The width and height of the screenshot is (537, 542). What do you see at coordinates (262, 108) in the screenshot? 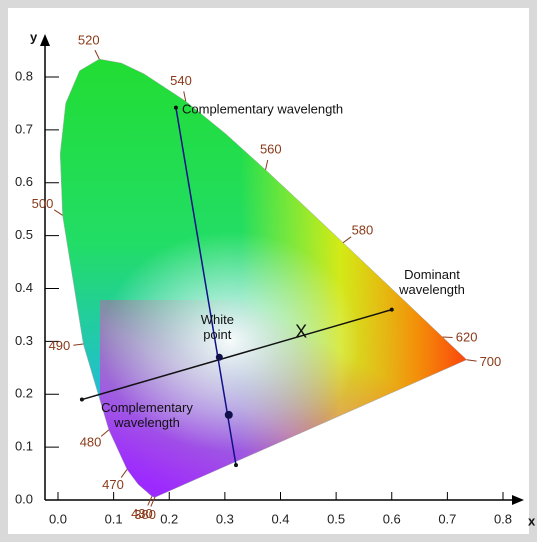
I see `complementary-top-label: Complementary wavelength` at bounding box center [262, 108].